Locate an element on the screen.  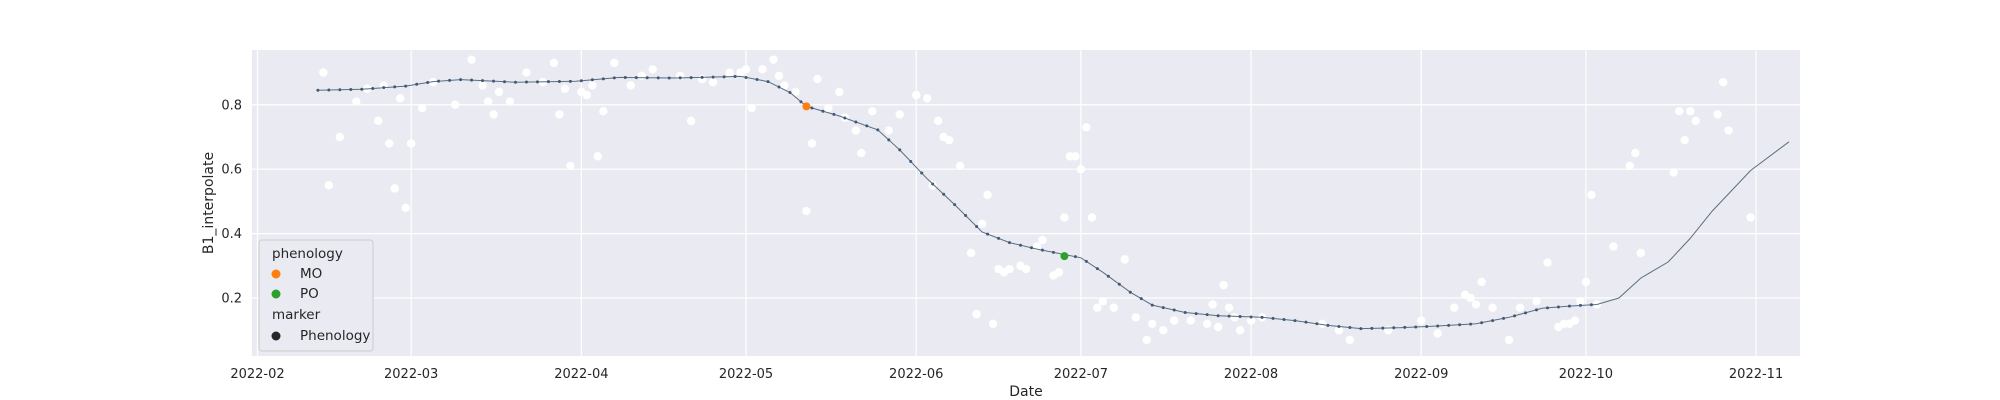
legend-title-marker: marker is located at coordinates (296, 315).